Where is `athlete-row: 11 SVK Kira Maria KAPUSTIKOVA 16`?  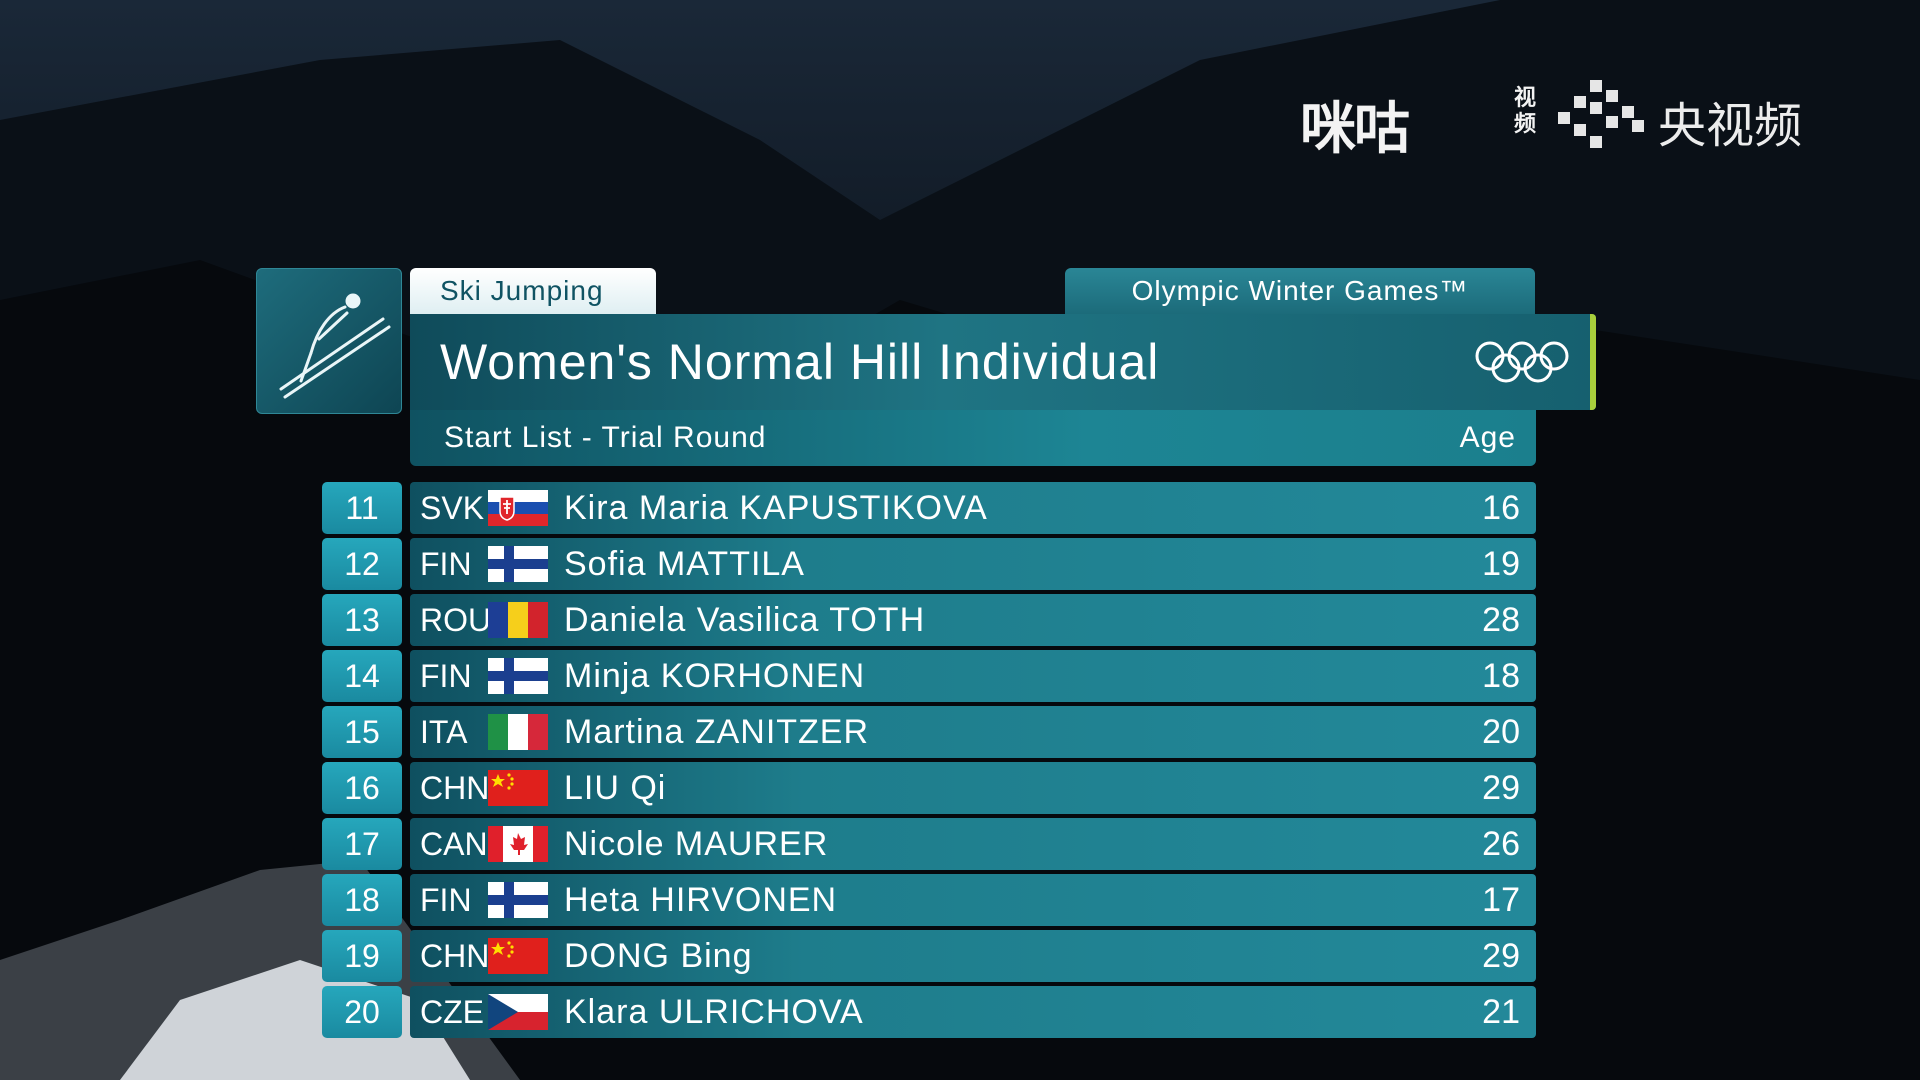
athlete-row: 11 SVK Kira Maria KAPUSTIKOVA 16 is located at coordinates (930, 508).